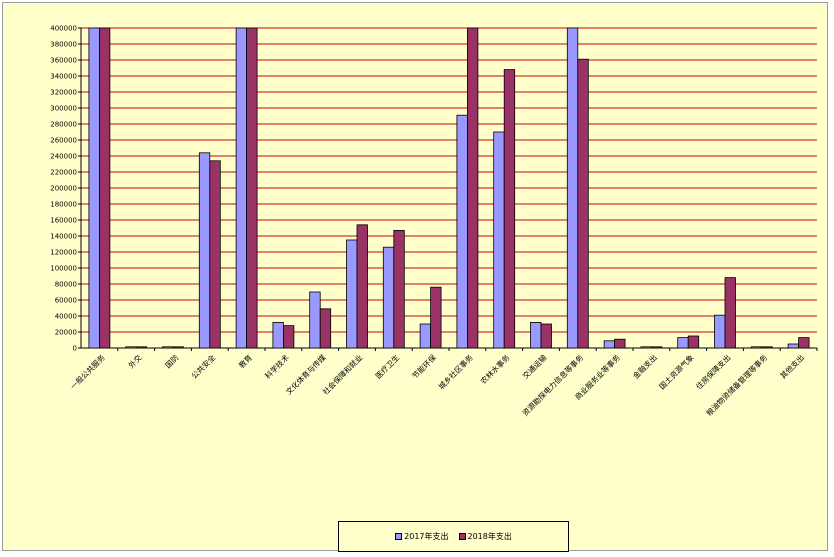  I want to click on x-tick-label: 科学技术, so click(277, 366).